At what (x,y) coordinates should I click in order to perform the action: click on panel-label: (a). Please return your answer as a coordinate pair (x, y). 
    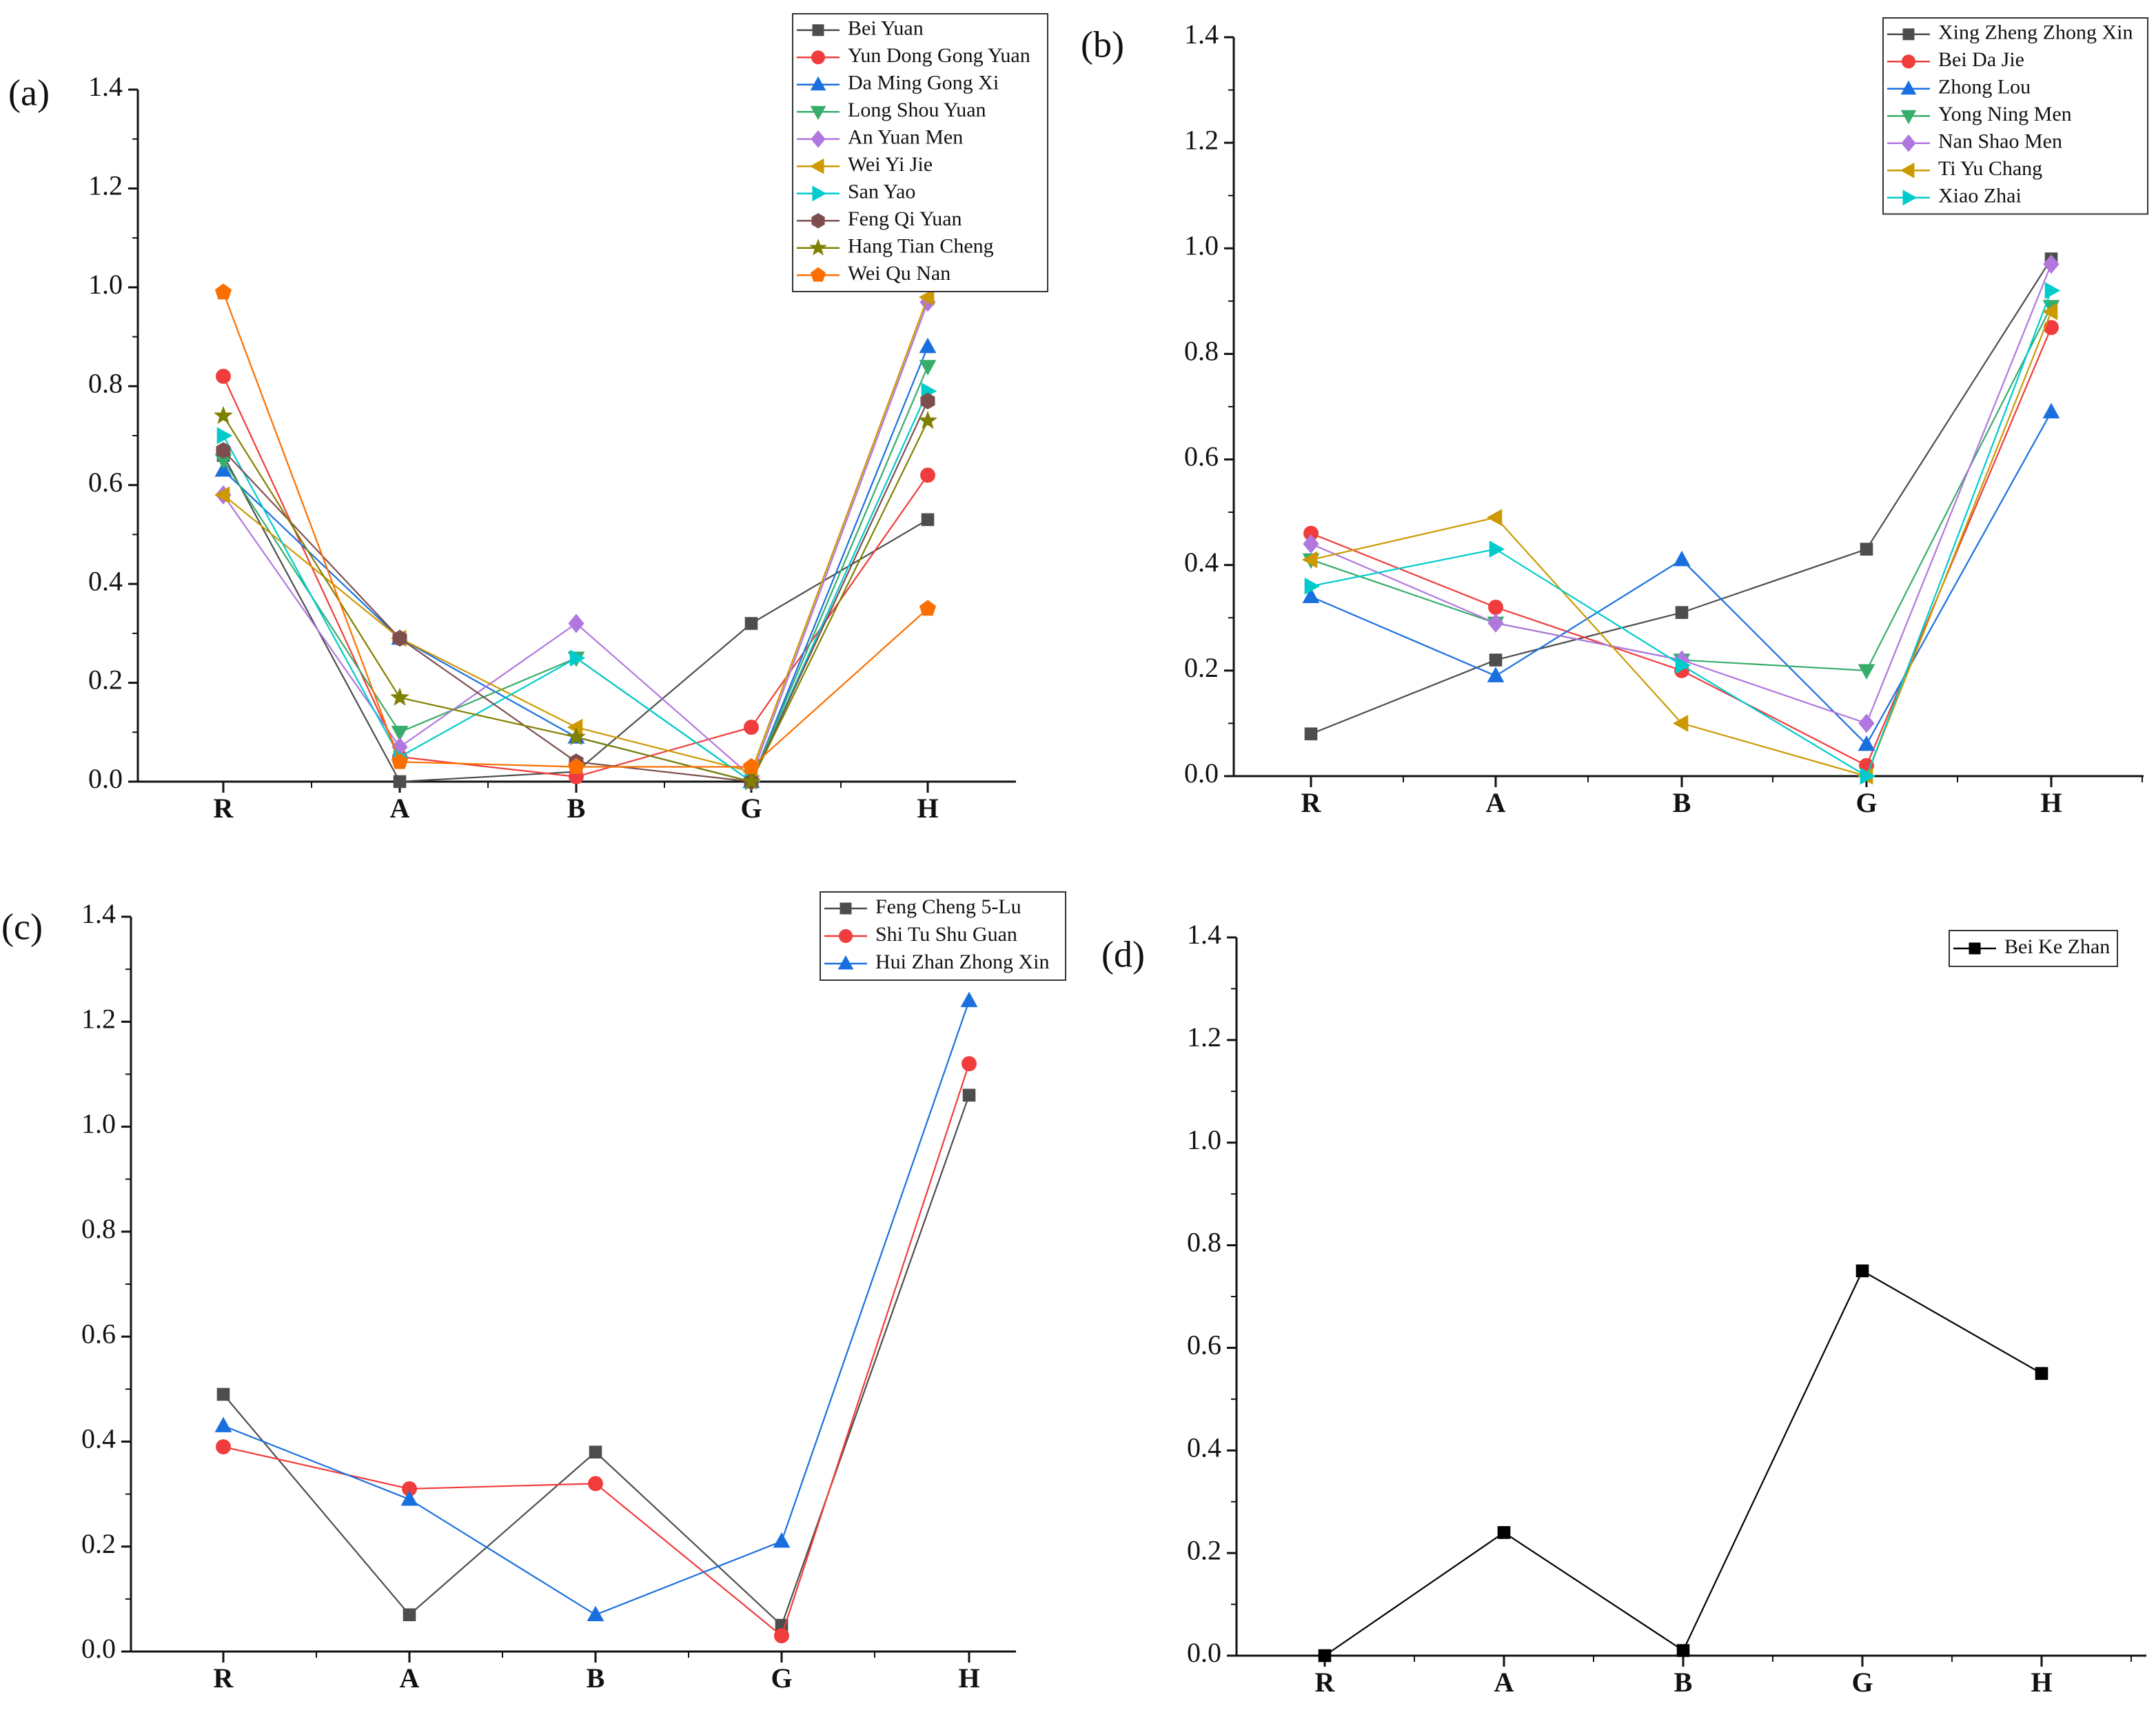
    Looking at the image, I should click on (29, 93).